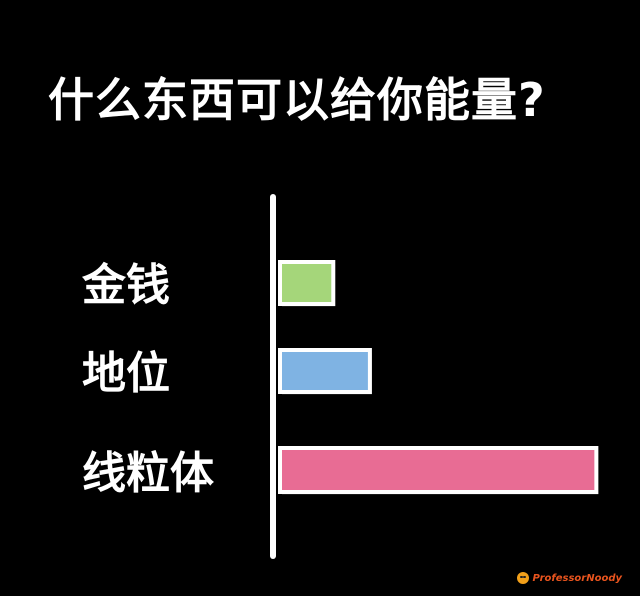 The image size is (640, 596). I want to click on watermark: ProfessorNoody, so click(569, 578).